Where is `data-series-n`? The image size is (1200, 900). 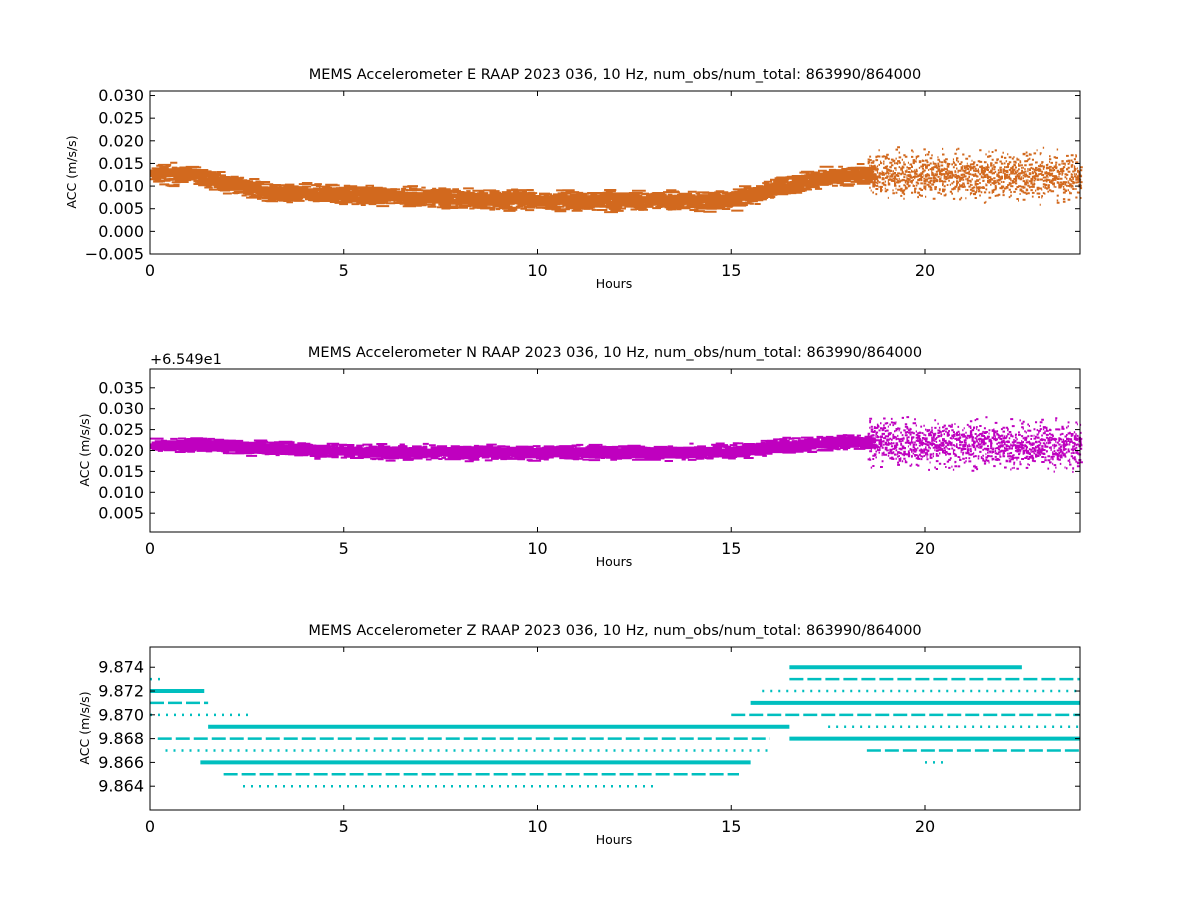 data-series-n is located at coordinates (616, 444).